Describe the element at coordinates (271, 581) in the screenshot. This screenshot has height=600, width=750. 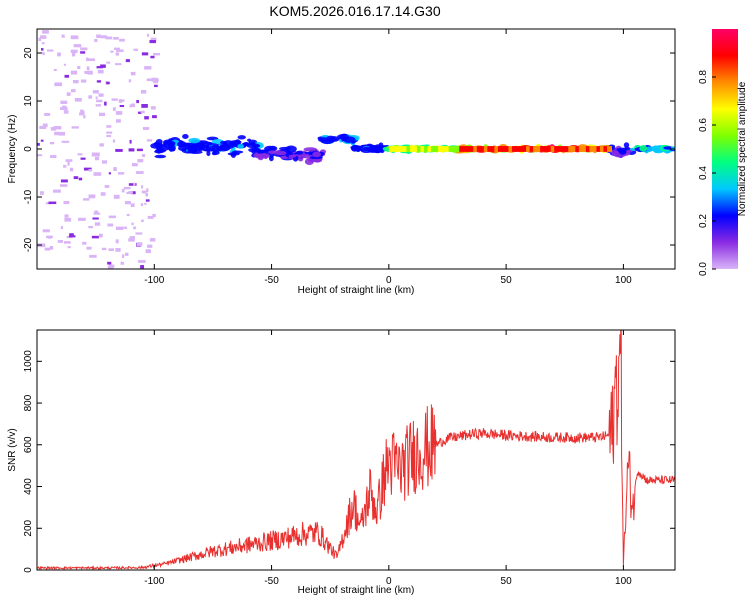
I see `snr-xtick-label: -50` at that location.